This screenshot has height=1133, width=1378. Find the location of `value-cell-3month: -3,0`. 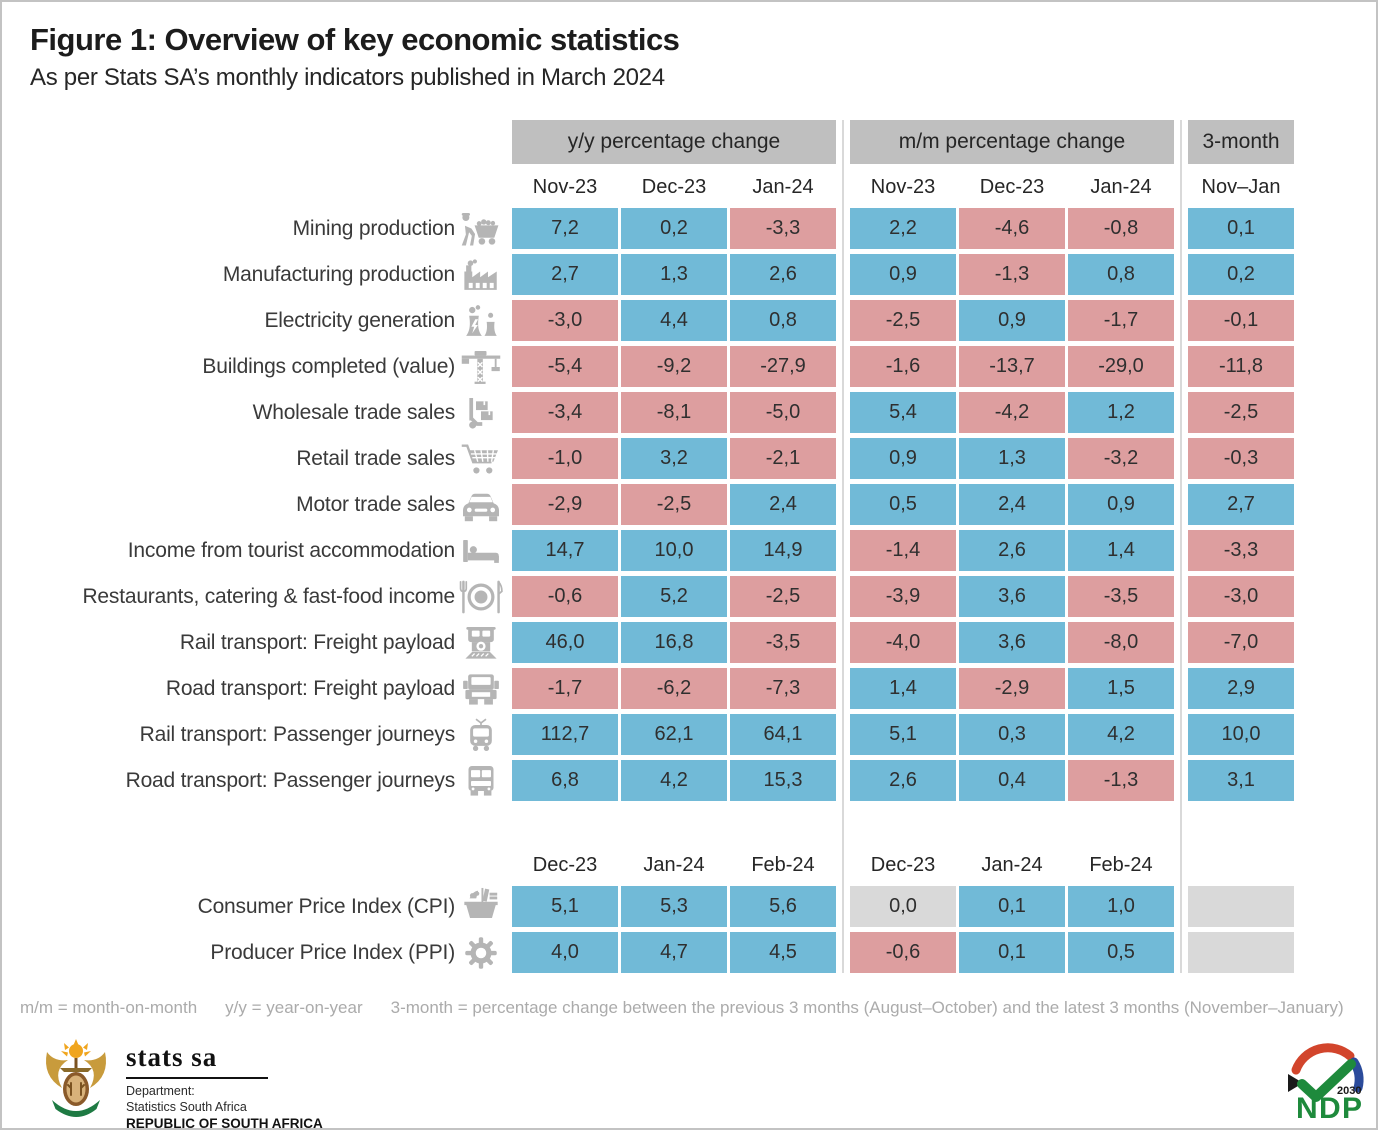

value-cell-3month: -3,0 is located at coordinates (1241, 596).